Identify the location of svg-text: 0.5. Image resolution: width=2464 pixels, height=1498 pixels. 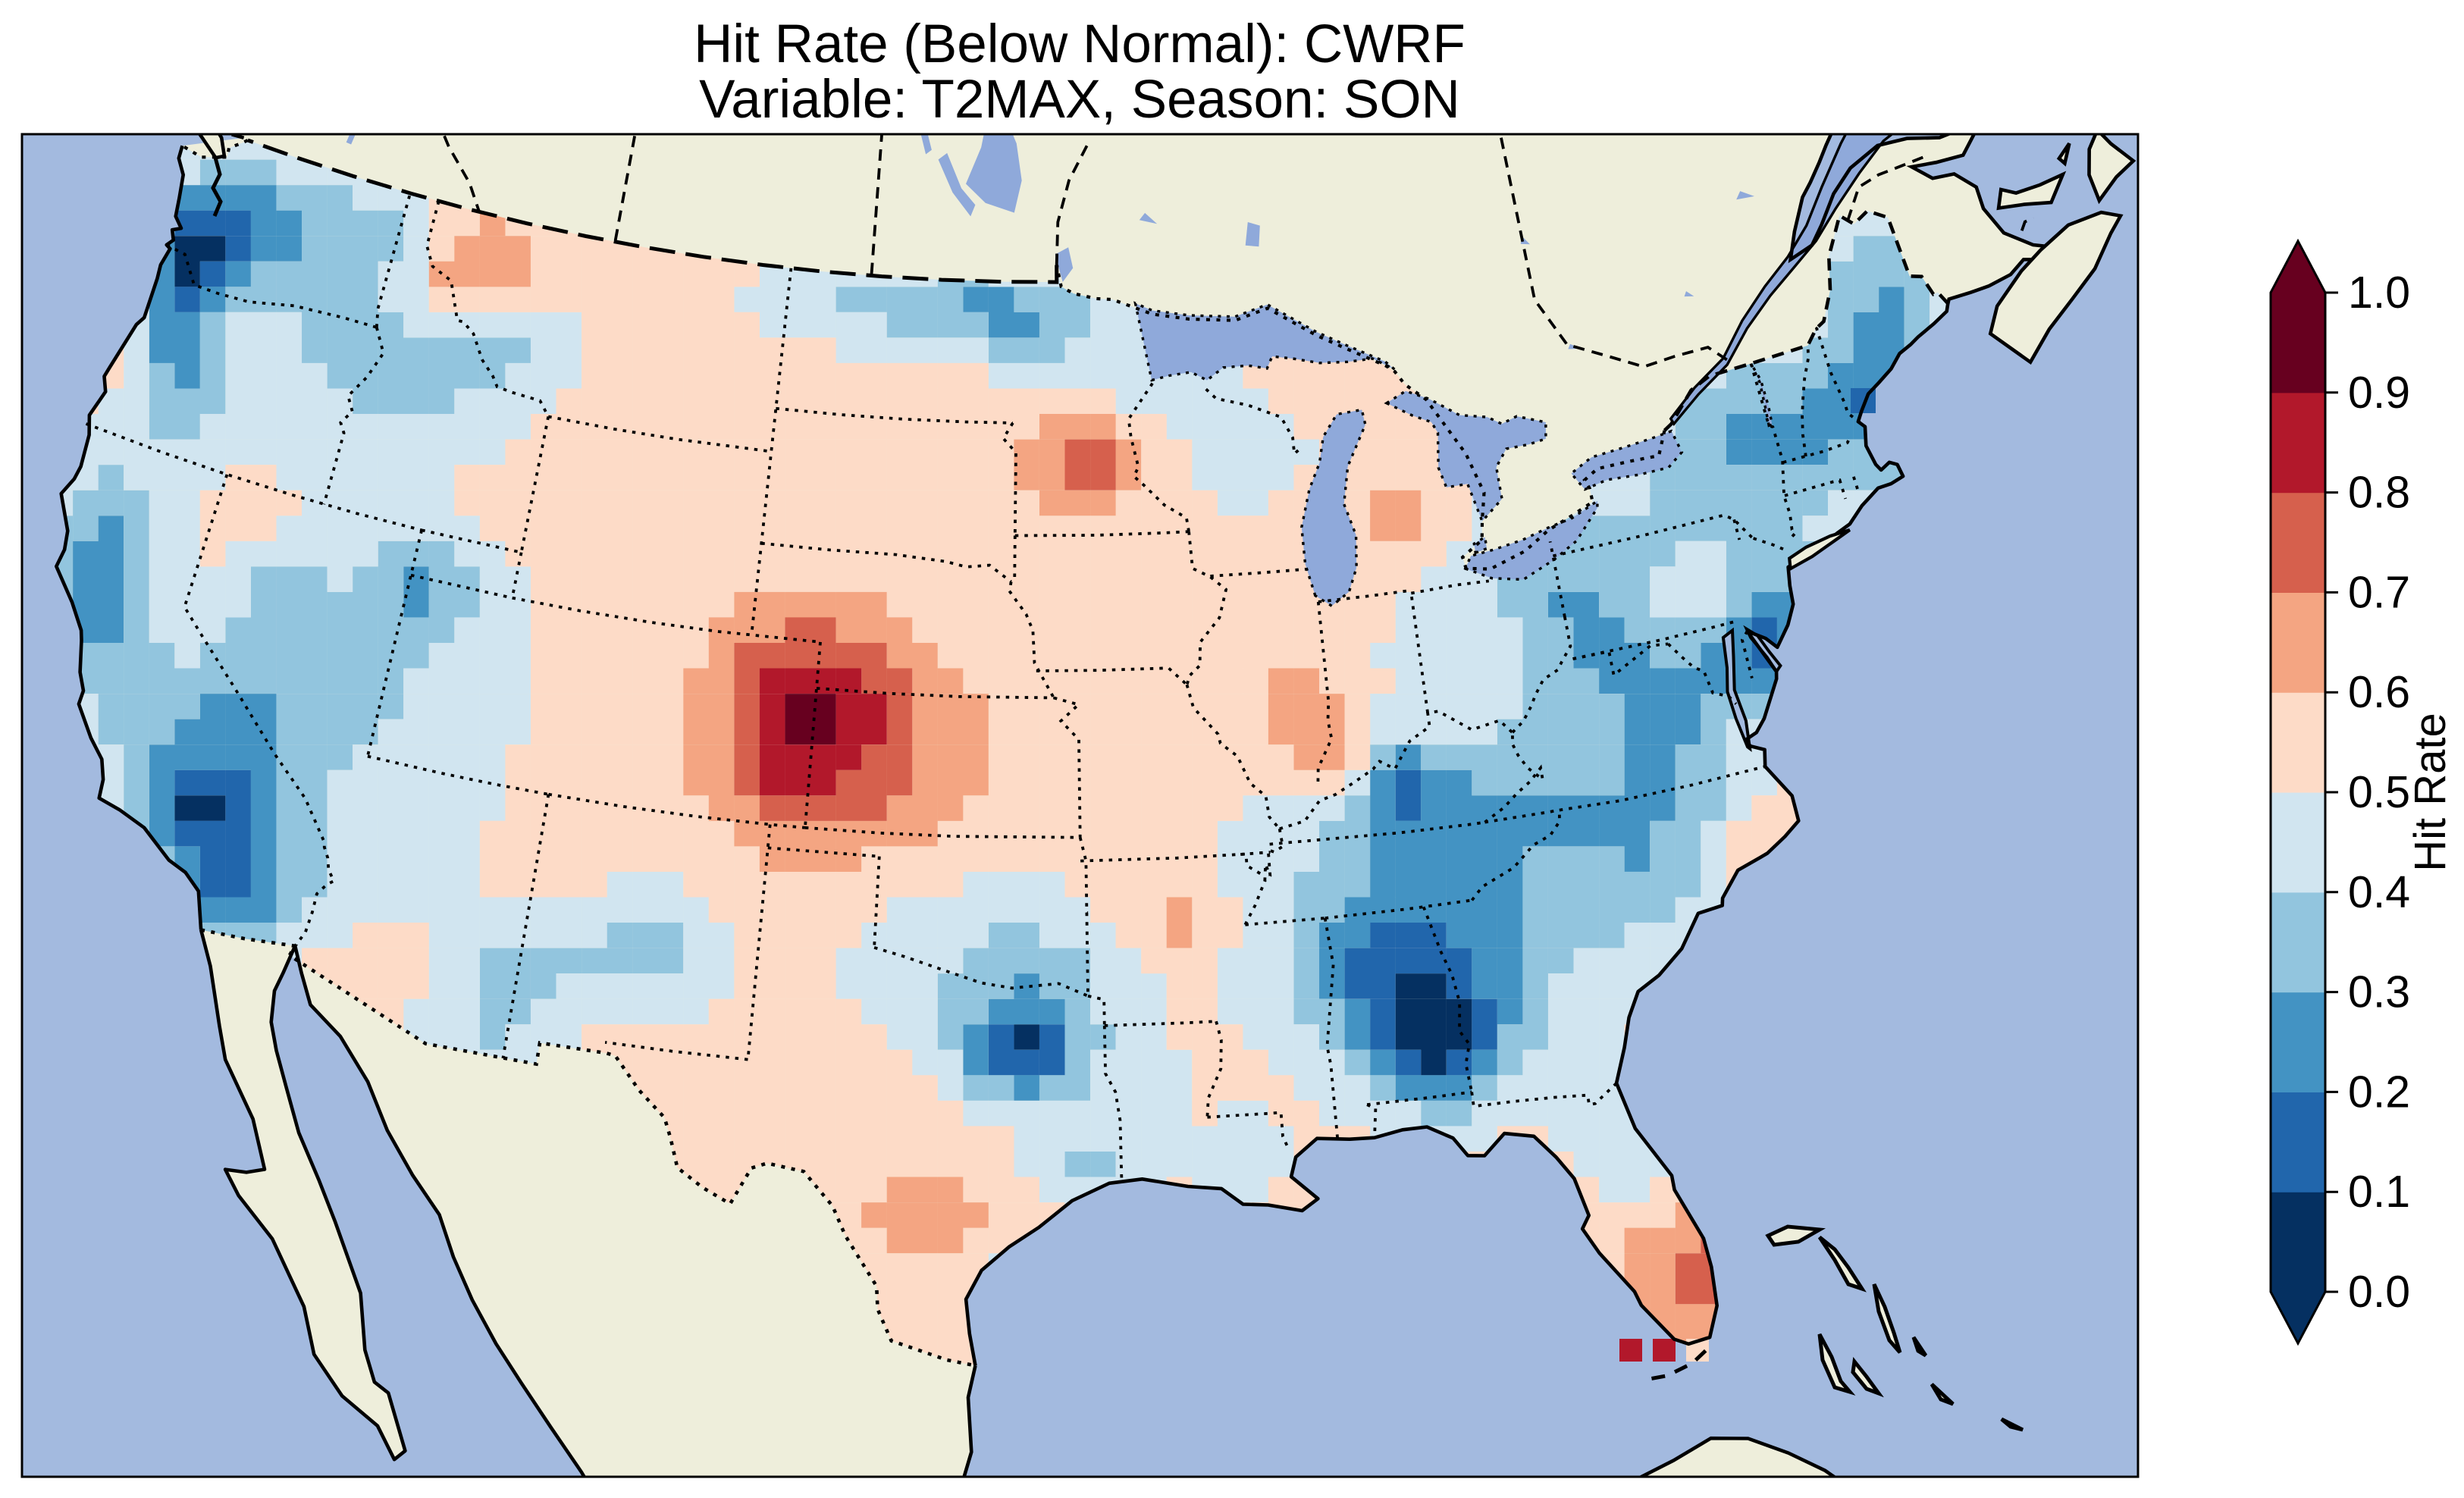
(2379, 792).